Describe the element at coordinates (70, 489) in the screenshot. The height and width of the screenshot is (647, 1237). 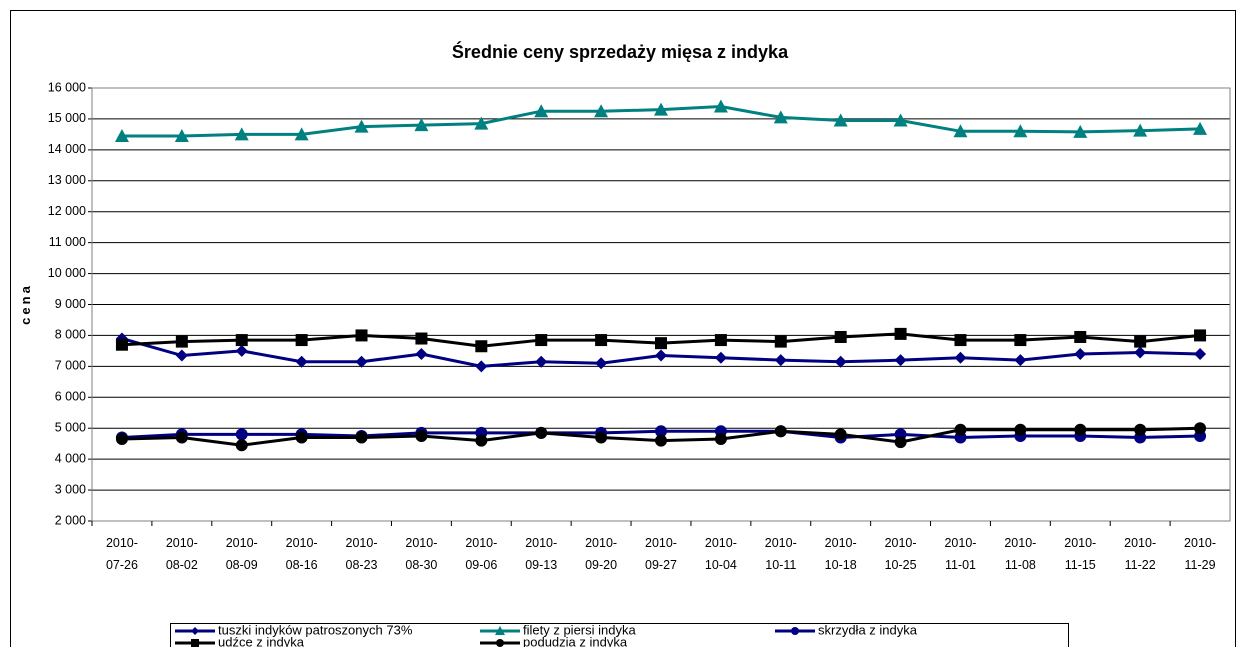
I see `y-tick-label: 3 000` at that location.